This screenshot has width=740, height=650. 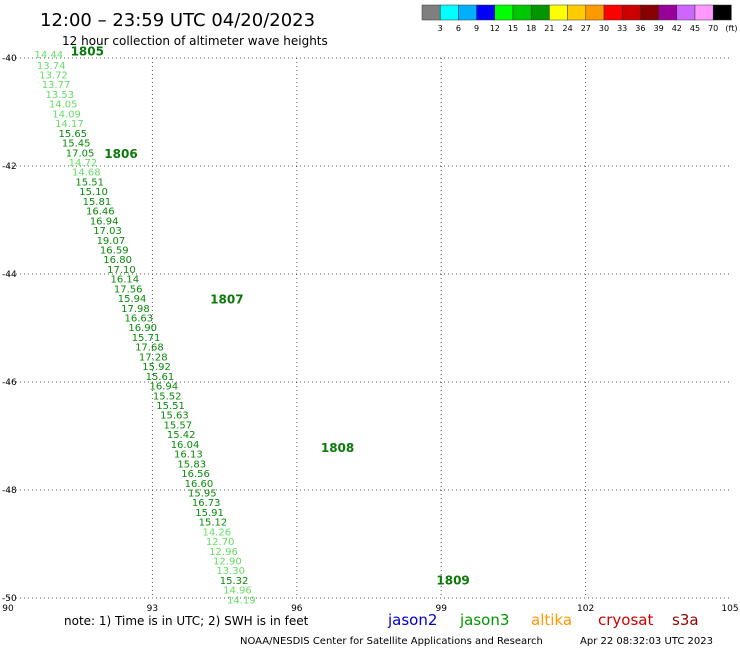 I want to click on wave-height-label: 16.63, so click(x=138, y=319).